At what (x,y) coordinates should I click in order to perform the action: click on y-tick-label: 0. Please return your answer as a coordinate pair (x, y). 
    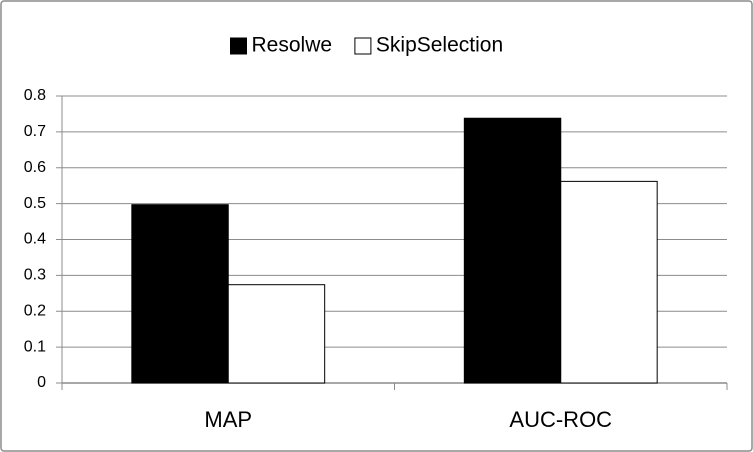
    Looking at the image, I should click on (41, 382).